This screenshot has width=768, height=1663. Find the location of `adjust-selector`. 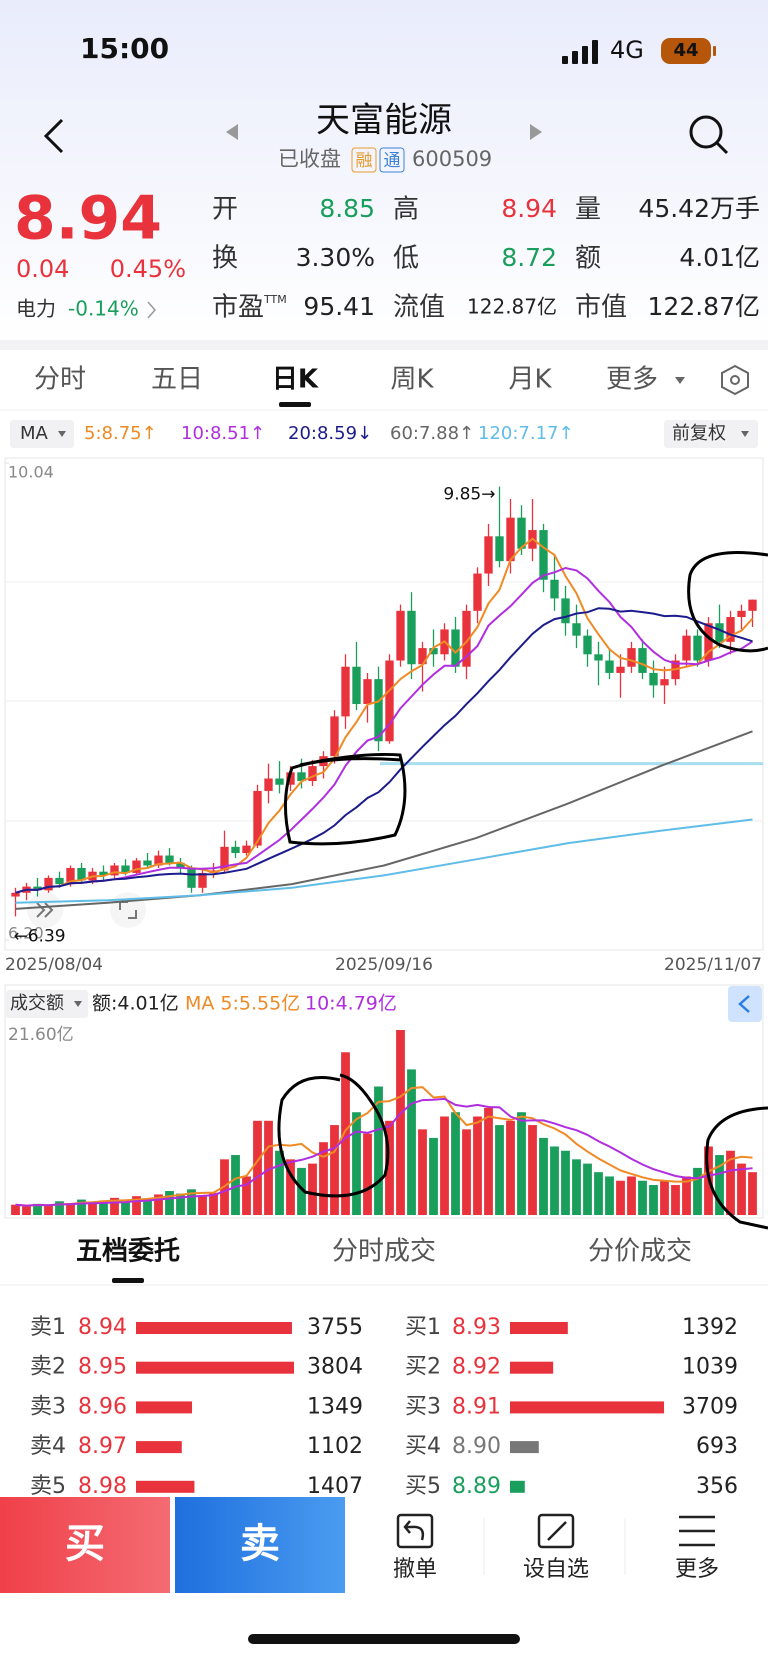

adjust-selector is located at coordinates (711, 434).